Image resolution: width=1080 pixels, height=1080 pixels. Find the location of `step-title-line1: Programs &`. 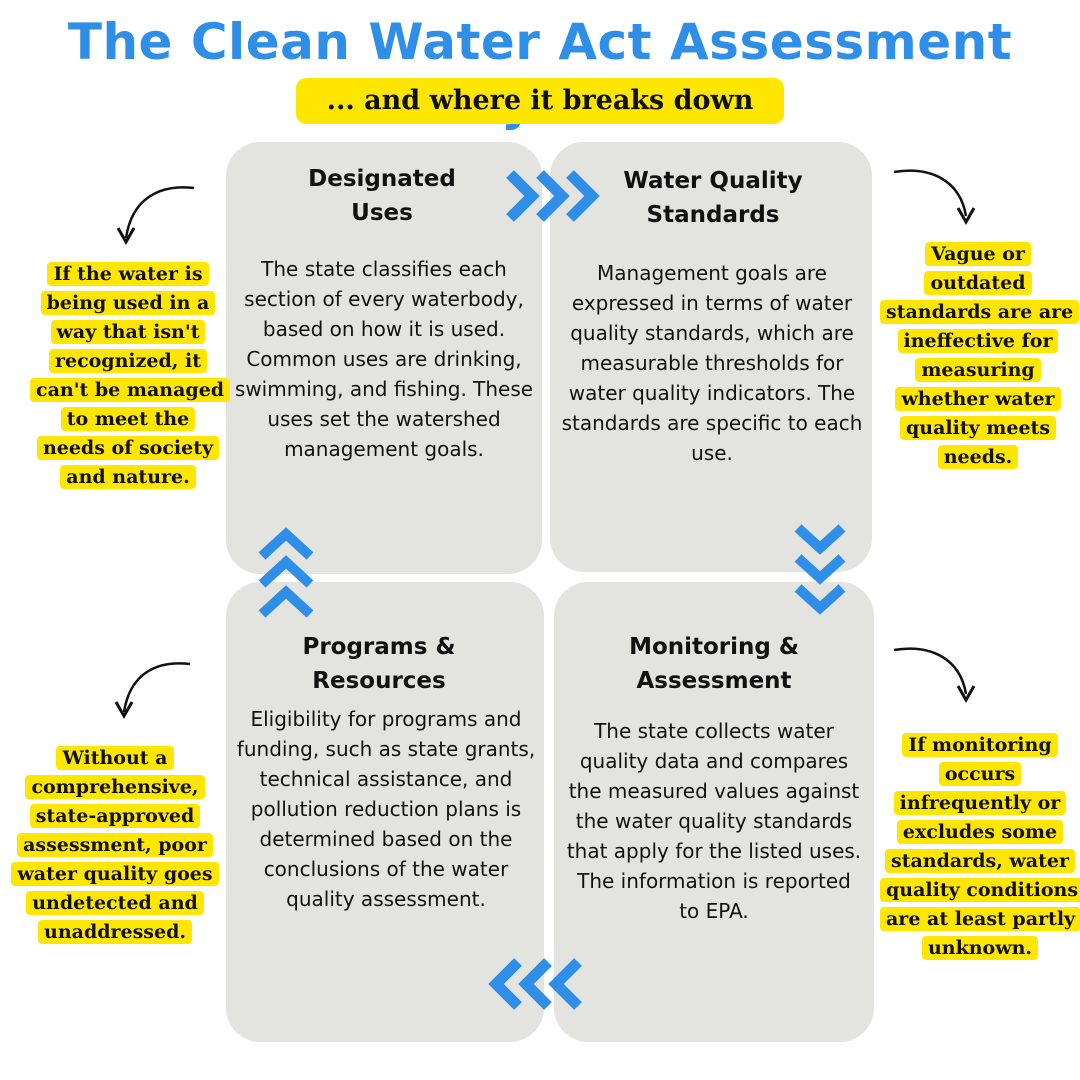

step-title-line1: Programs & is located at coordinates (379, 647).